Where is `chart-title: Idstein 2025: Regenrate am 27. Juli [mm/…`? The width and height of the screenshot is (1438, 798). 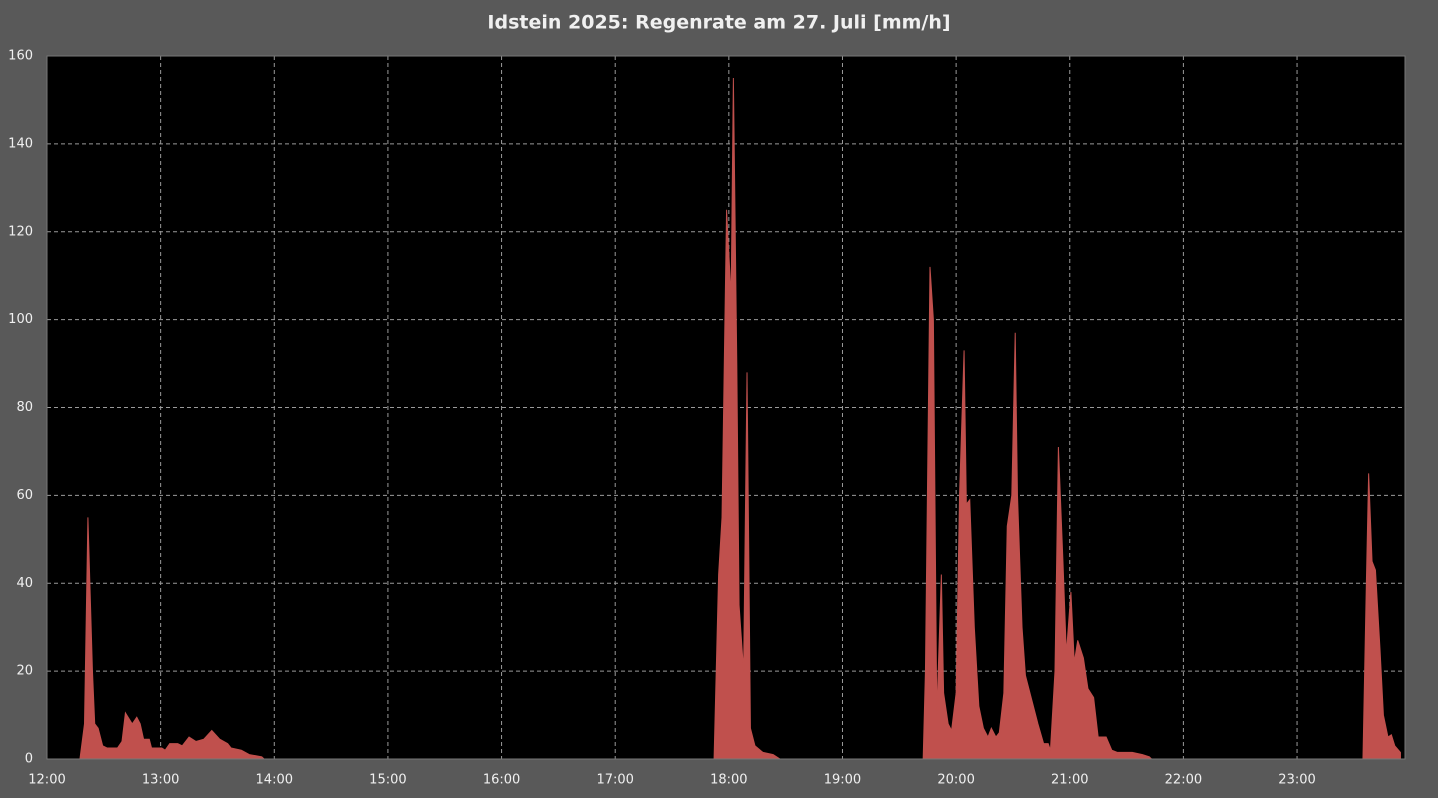
chart-title: Idstein 2025: Regenrate am 27. Juli [mm/… is located at coordinates (718, 23).